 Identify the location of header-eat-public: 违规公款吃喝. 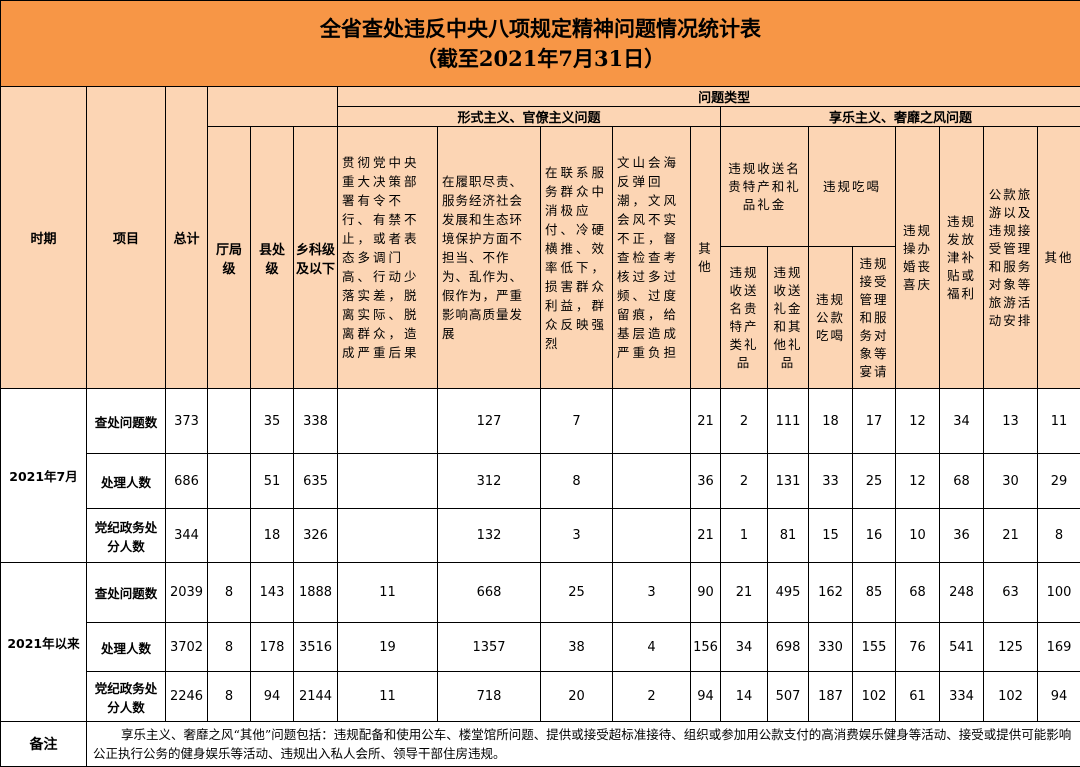
(831, 318).